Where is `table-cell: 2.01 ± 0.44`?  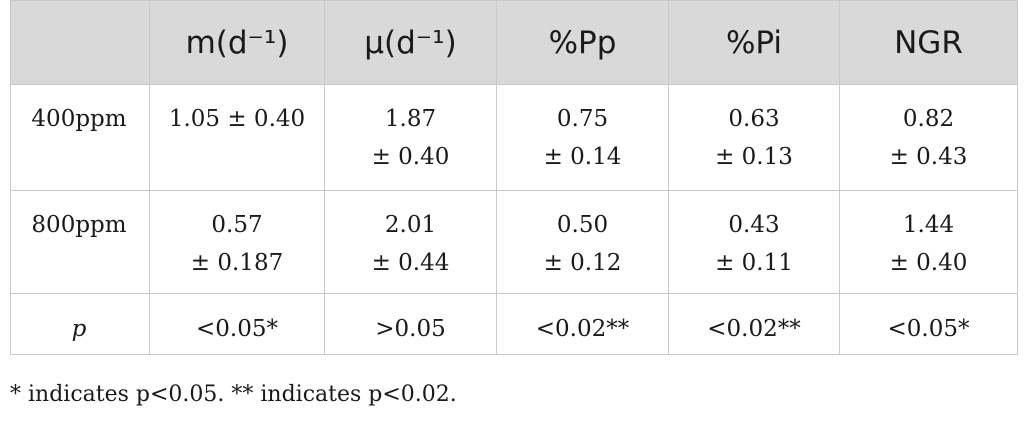 table-cell: 2.01 ± 0.44 is located at coordinates (410, 242).